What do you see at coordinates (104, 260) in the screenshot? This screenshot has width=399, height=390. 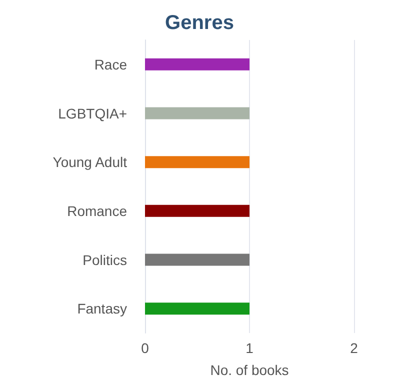 I see `y-tick-label: Politics` at bounding box center [104, 260].